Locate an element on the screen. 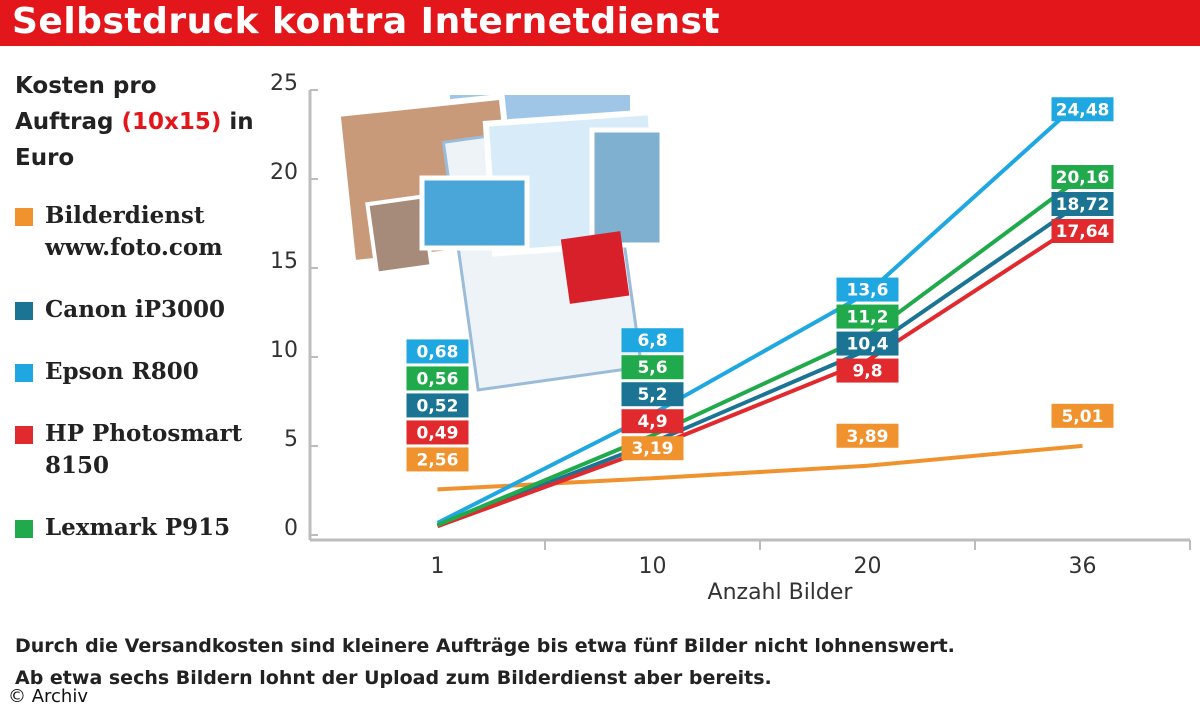 This screenshot has height=720, width=1200. legend-item: HP Photosmart 8150 is located at coordinates (135, 450).